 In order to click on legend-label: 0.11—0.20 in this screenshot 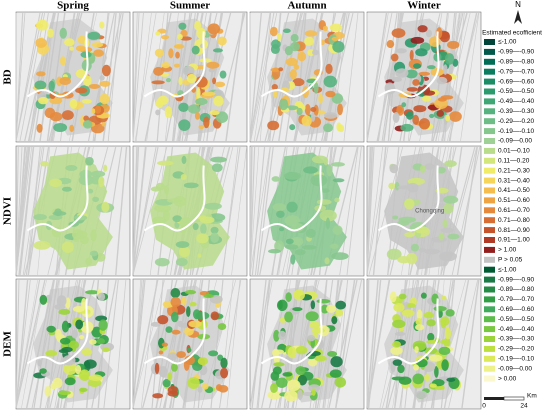, I will do `click(514, 161)`.